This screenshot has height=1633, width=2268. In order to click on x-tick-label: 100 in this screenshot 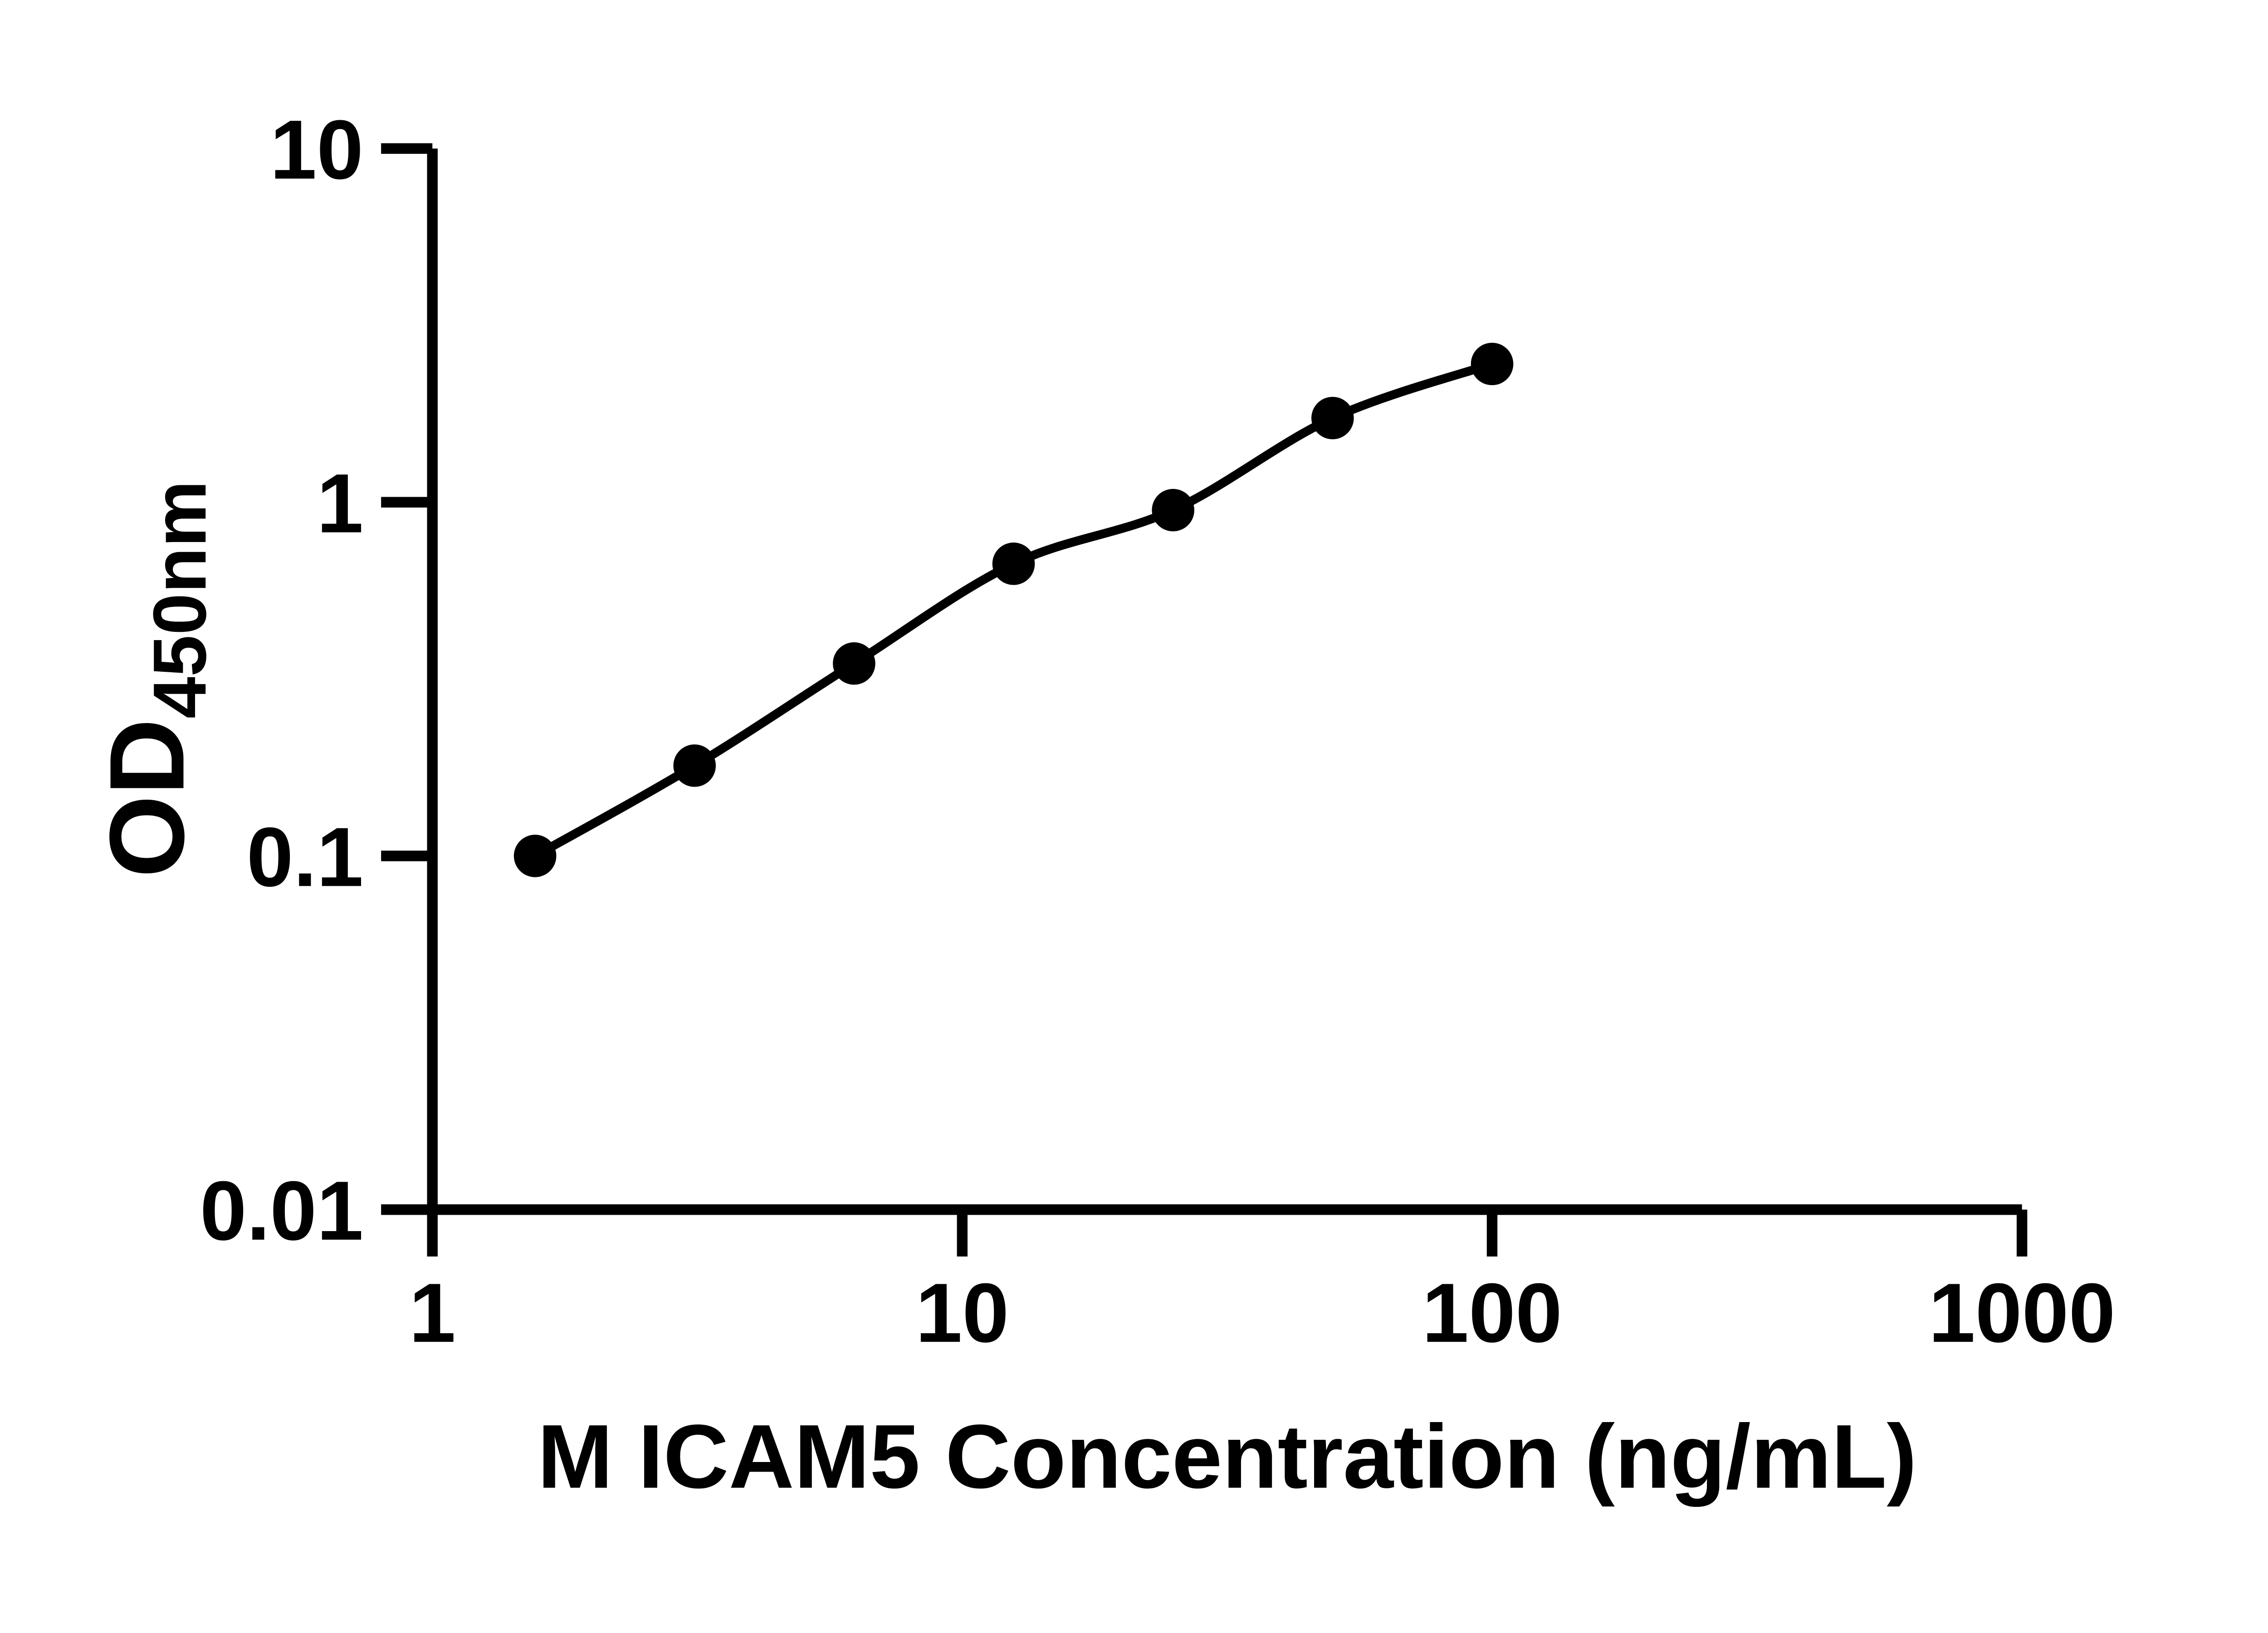, I will do `click(1492, 1313)`.